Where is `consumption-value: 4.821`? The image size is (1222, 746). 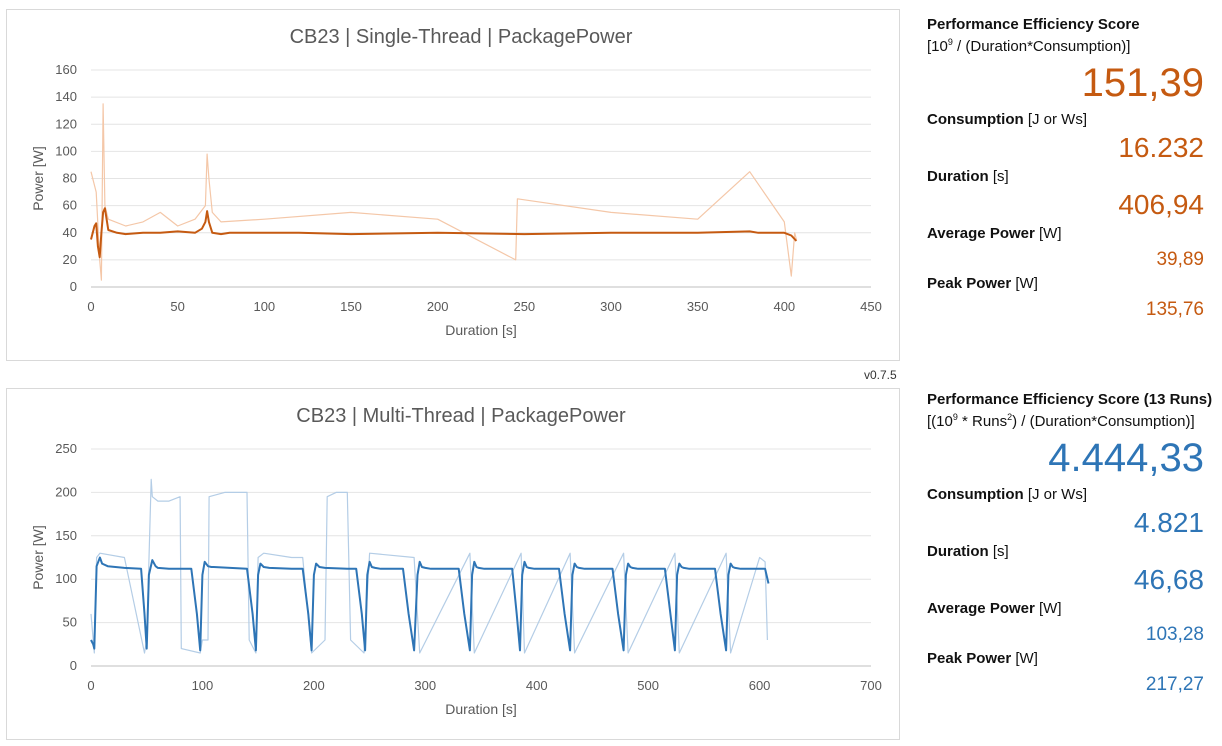 consumption-value: 4.821 is located at coordinates (1168, 522).